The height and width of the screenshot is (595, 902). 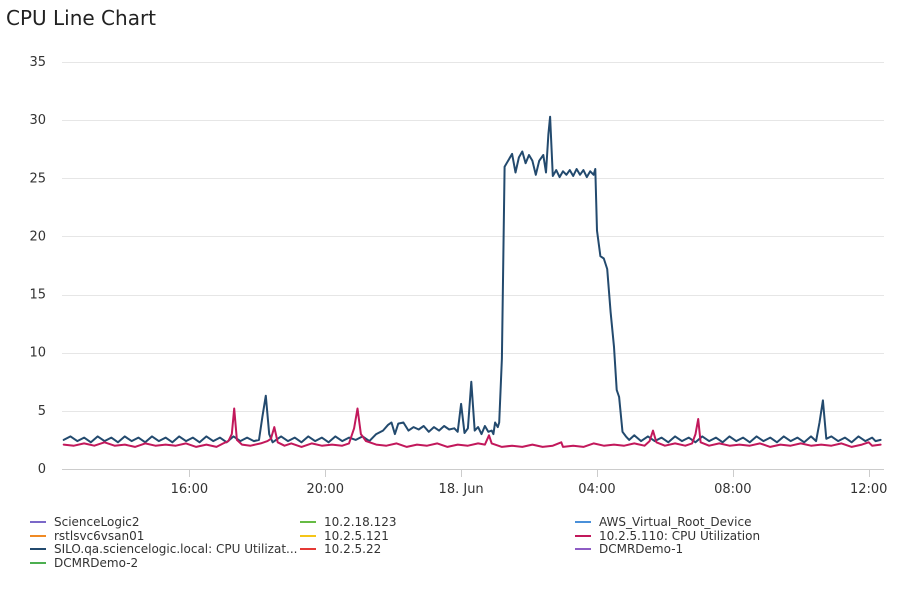 I want to click on legend-label: DCMRDemo-1, so click(x=641, y=549).